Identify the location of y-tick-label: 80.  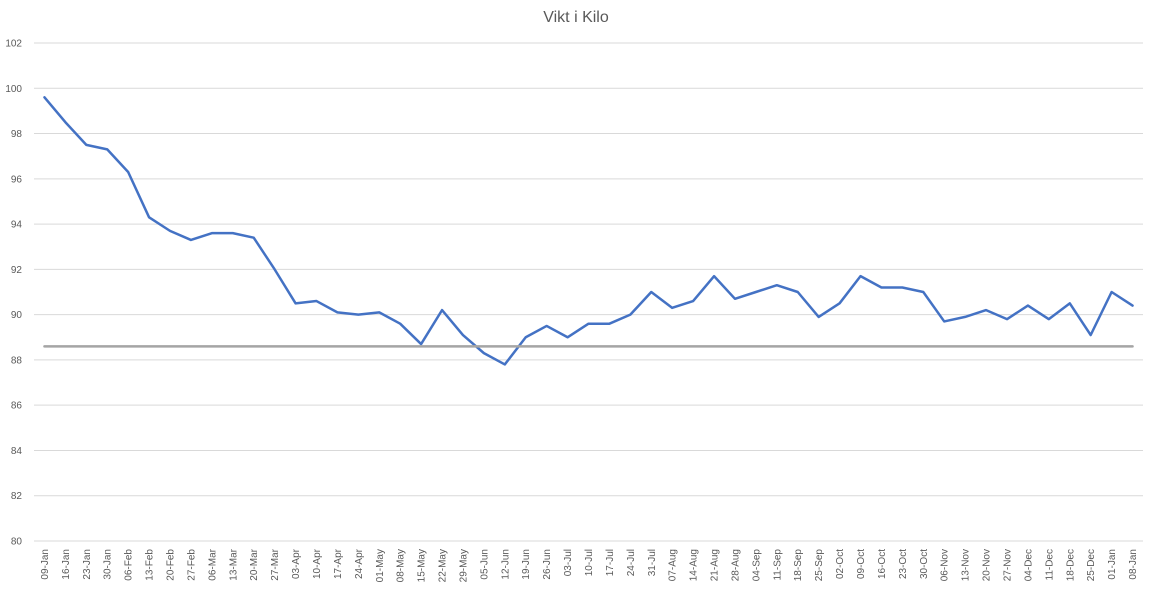
(17, 542).